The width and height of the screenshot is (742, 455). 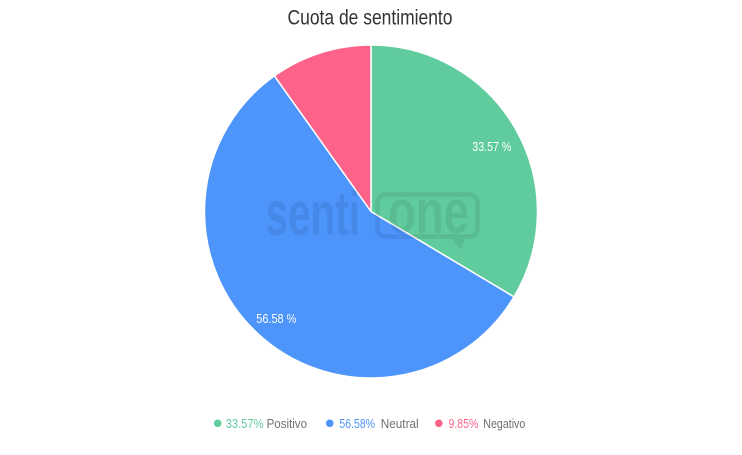 I want to click on svg-text: senti, so click(x=313, y=214).